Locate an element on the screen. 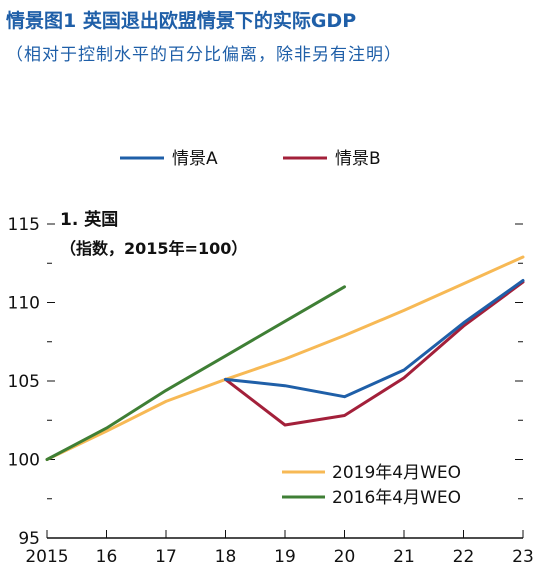 The image size is (550, 573). x-tick-label: 2015 is located at coordinates (46, 557).